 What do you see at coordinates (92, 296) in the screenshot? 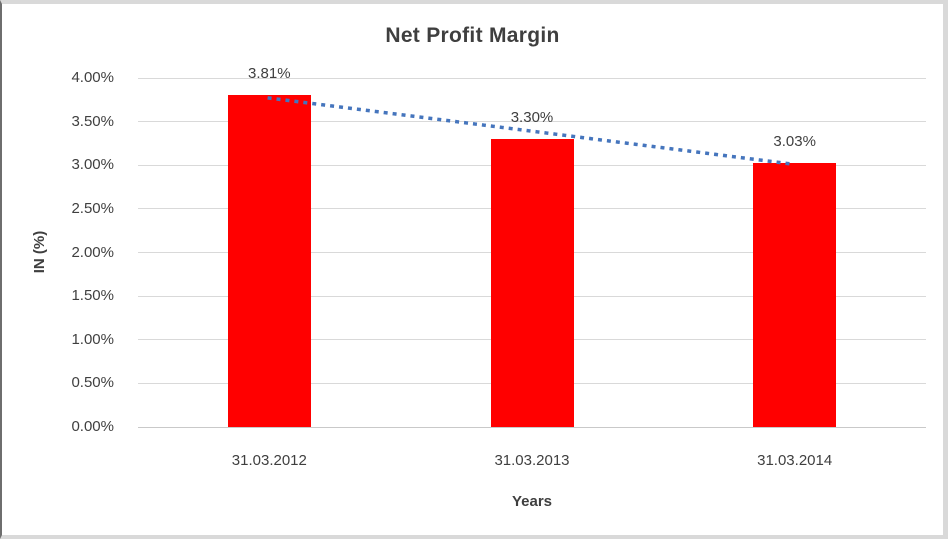
I see `y-tick-label: 1.50%` at bounding box center [92, 296].